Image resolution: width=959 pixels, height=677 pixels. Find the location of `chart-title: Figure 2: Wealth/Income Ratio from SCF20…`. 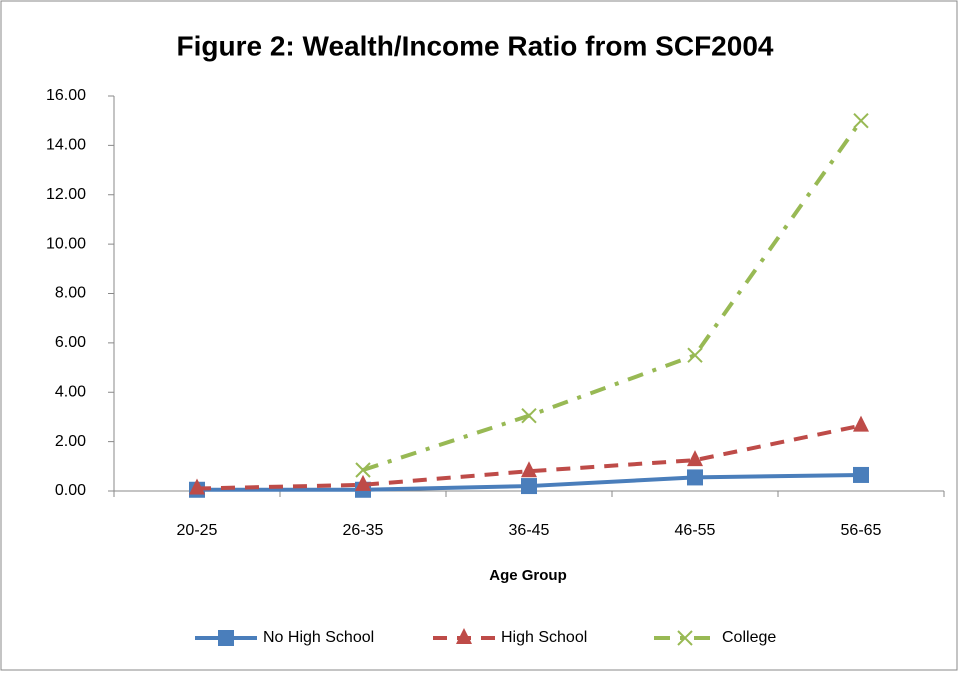

chart-title: Figure 2: Wealth/Income Ratio from SCF20… is located at coordinates (475, 45).